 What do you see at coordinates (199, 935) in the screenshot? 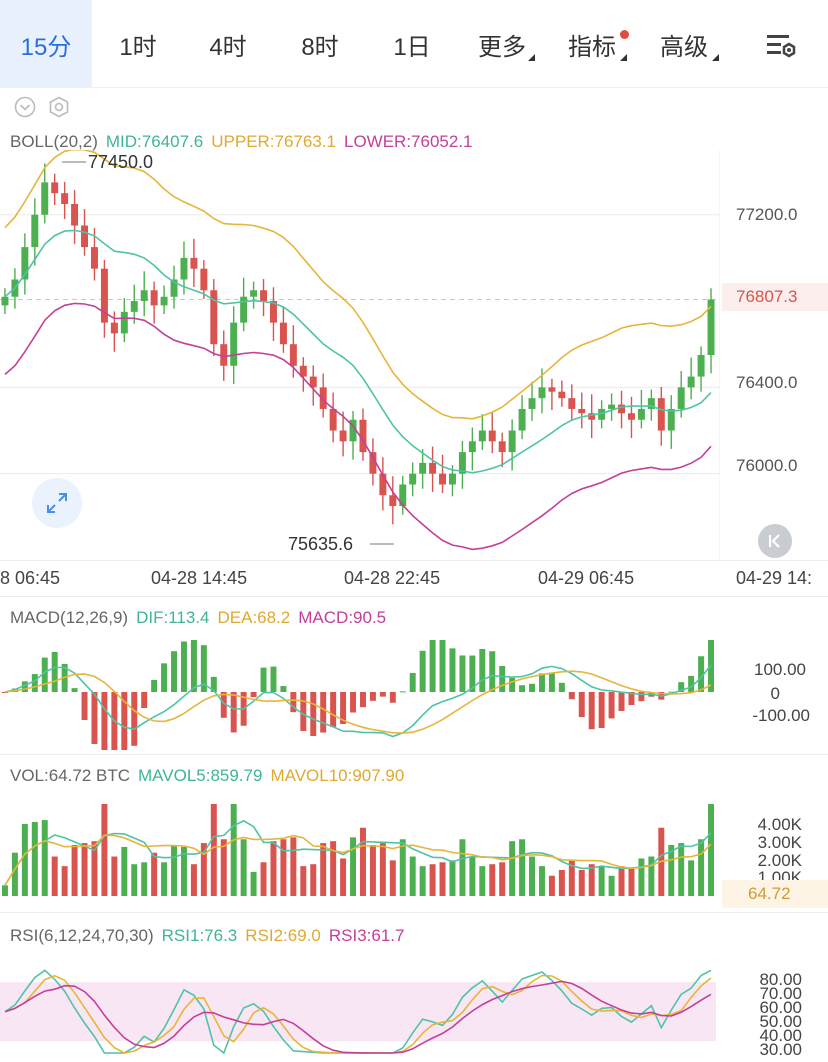
I see `rsi-rsi1: RSI1:76.3` at bounding box center [199, 935].